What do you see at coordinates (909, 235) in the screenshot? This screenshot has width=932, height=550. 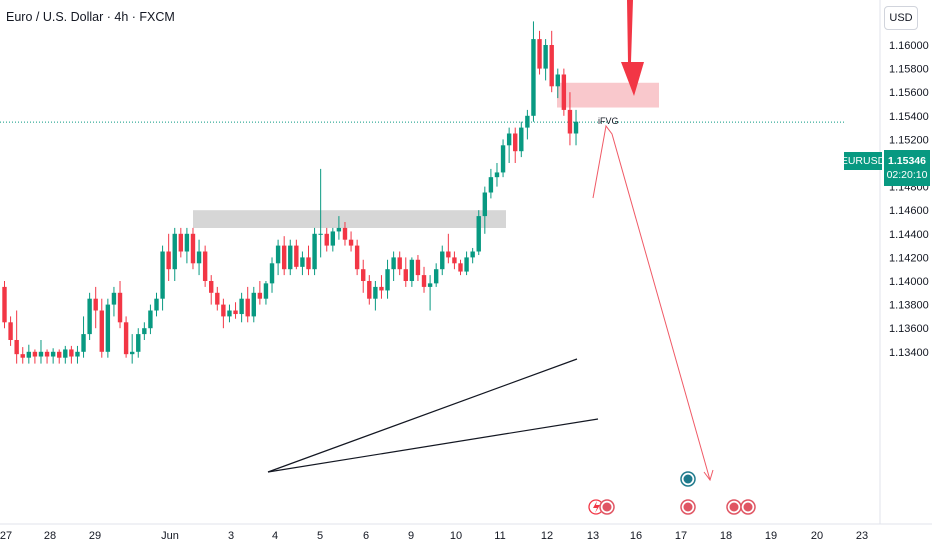 I see `price-tick-label: 1.14400` at bounding box center [909, 235].